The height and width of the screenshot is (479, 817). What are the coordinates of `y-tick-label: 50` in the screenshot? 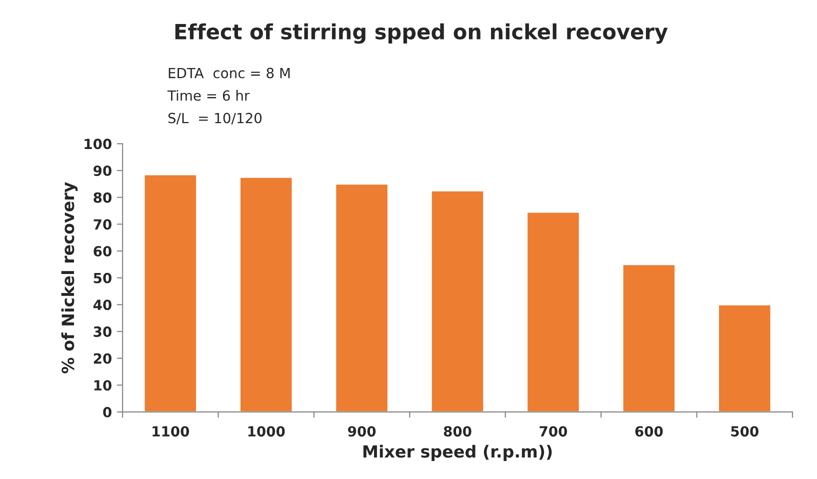 It's located at (103, 278).